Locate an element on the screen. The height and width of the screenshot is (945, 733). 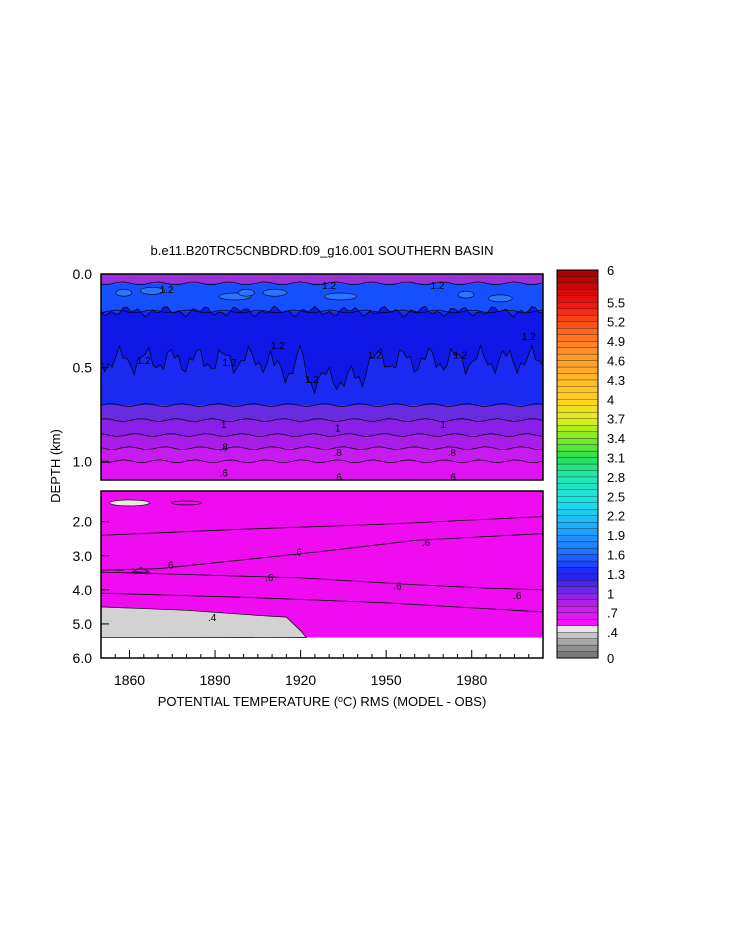
upper-contour-label-15: .8 is located at coordinates (452, 453).